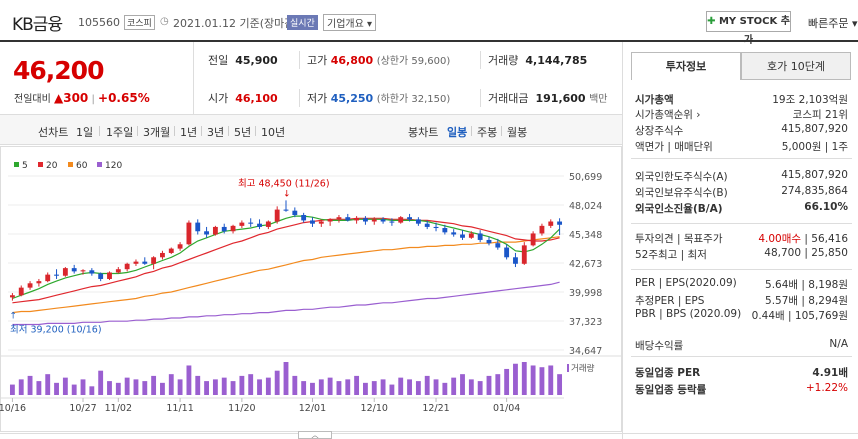 Image resolution: width=858 pixels, height=439 pixels. I want to click on realtime-button: 실시간, so click(302, 22).